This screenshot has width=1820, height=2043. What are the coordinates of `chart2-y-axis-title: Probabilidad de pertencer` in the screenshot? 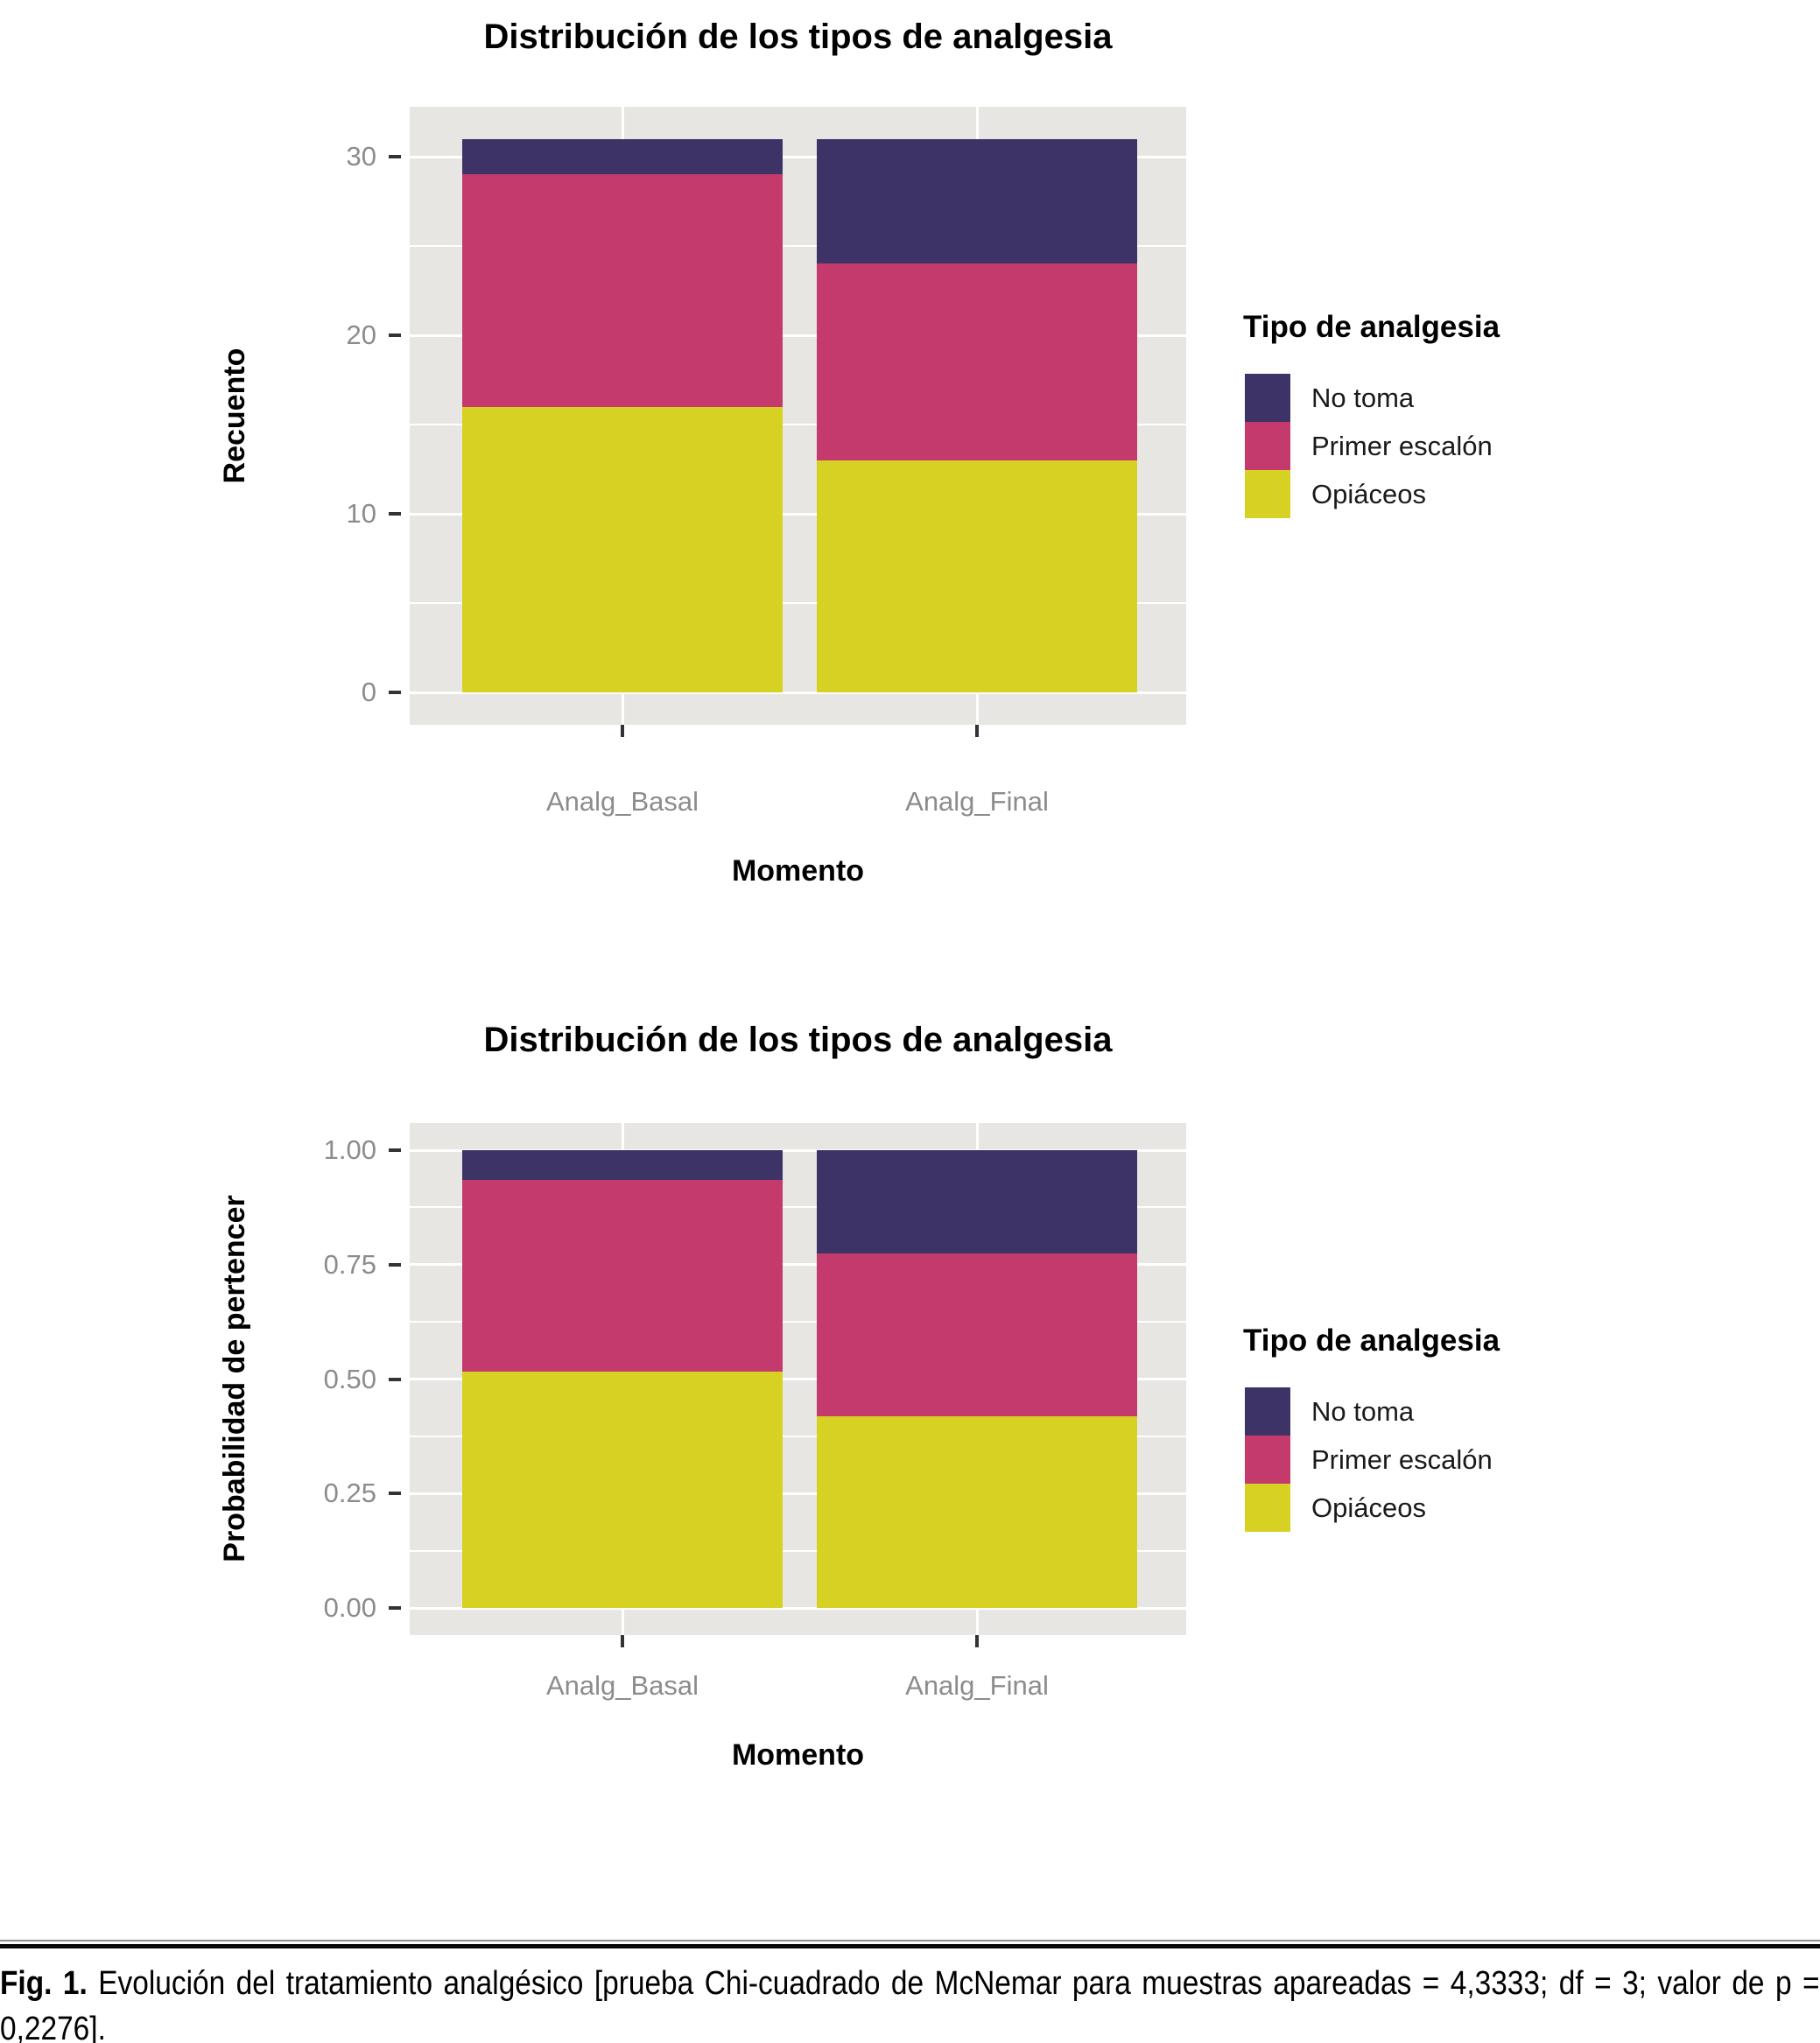 It's located at (234, 1378).